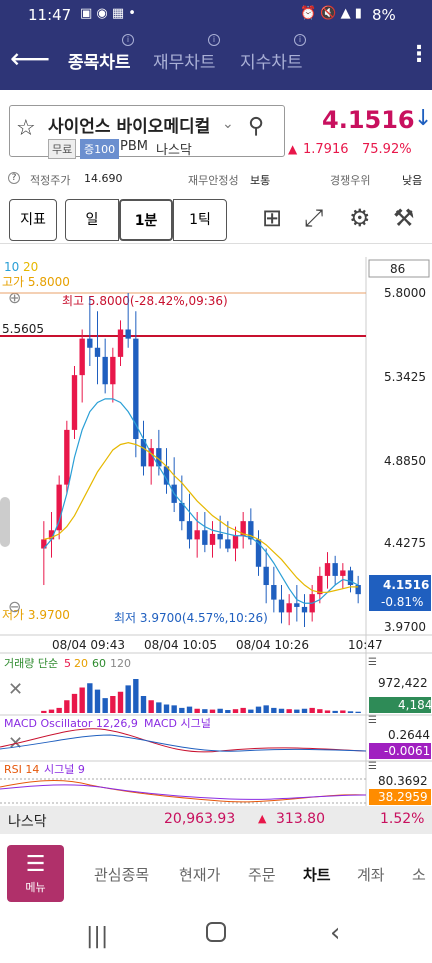  I want to click on price-down-arrow-icon: ↓, so click(423, 118).